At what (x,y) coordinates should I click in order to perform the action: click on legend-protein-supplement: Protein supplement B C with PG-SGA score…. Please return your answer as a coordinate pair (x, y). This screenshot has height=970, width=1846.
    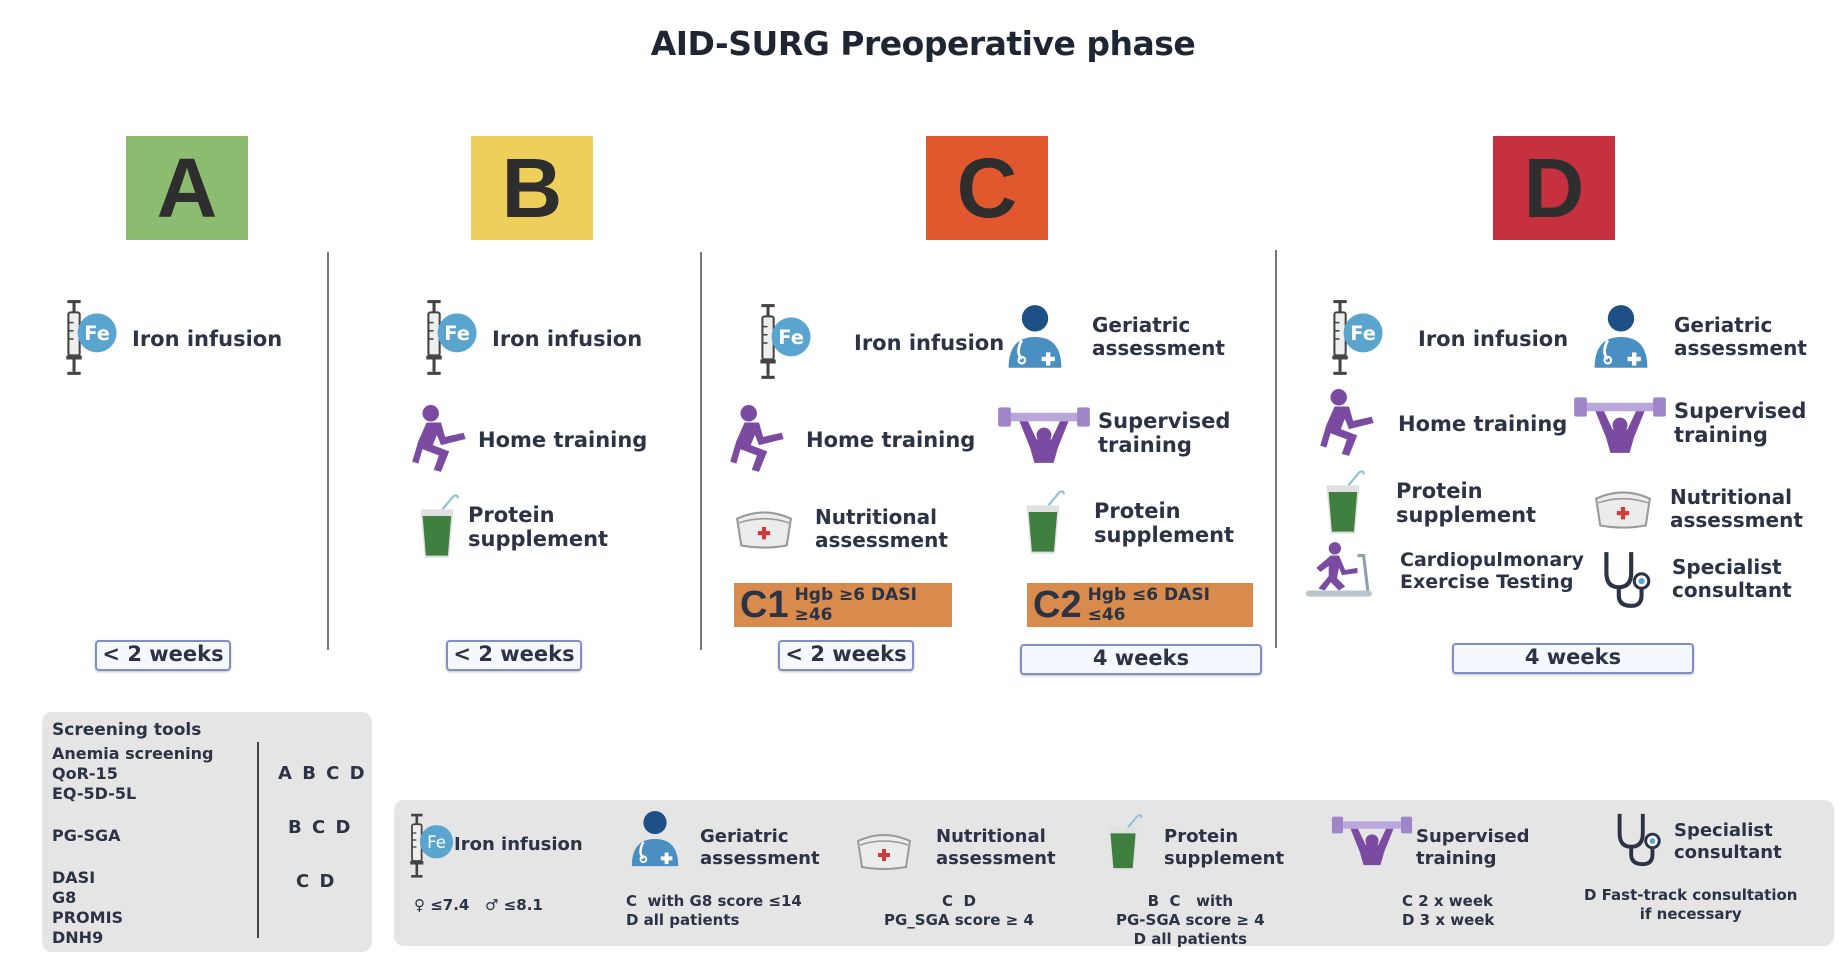
    Looking at the image, I should click on (1199, 878).